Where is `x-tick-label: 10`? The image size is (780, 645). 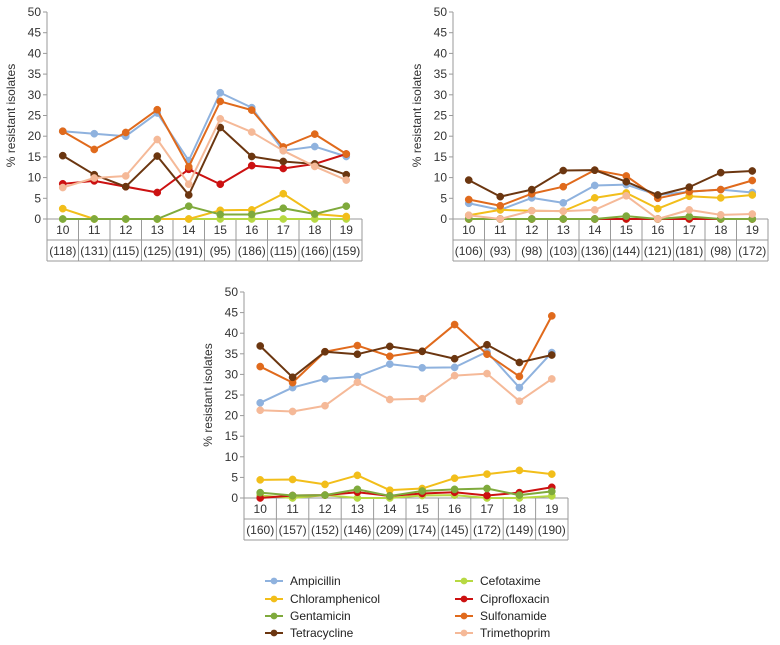 x-tick-label: 10 is located at coordinates (63, 230).